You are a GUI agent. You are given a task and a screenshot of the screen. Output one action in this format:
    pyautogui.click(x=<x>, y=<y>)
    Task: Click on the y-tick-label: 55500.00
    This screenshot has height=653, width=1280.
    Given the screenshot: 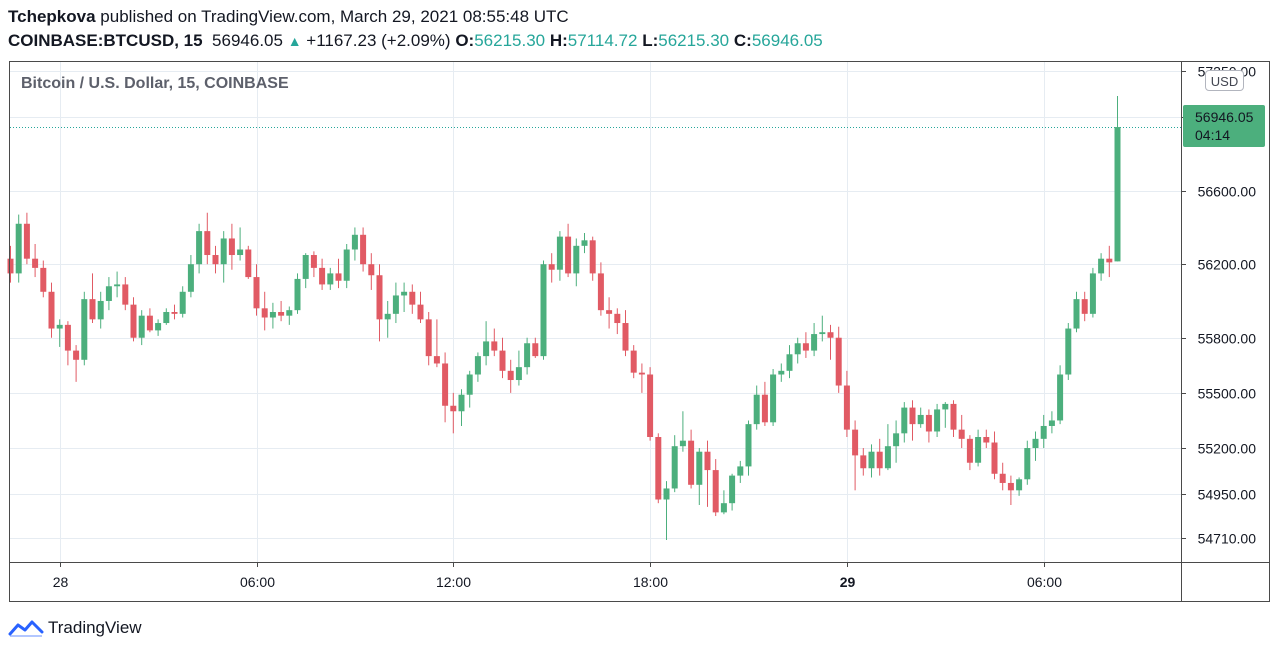 What is the action you would take?
    pyautogui.click(x=1227, y=394)
    